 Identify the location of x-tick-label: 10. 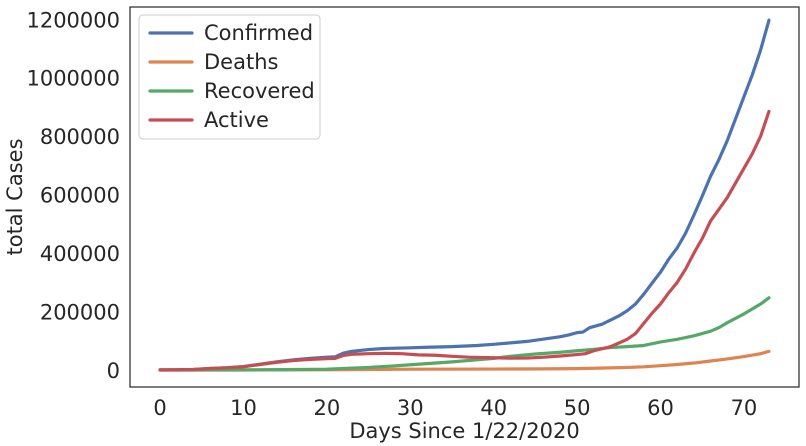
(243, 408).